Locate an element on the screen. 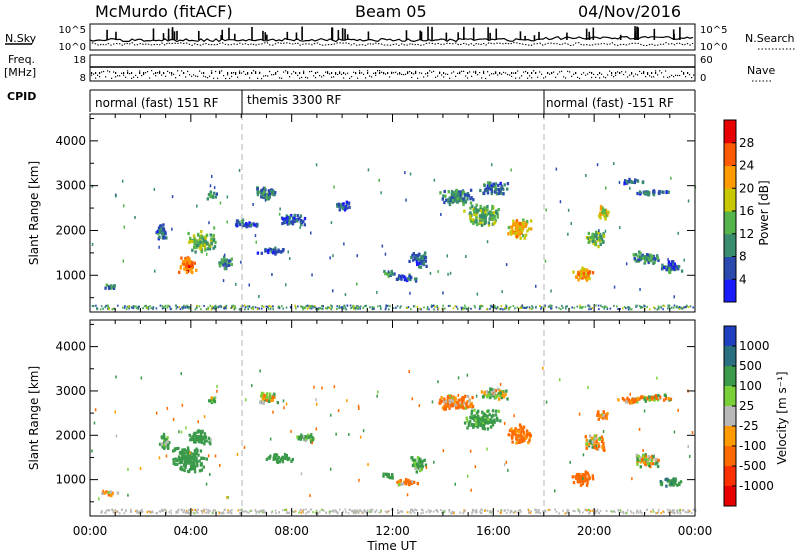 Image resolution: width=800 pixels, height=554 pixels. time-tick-label: 04:00 is located at coordinates (191, 531).